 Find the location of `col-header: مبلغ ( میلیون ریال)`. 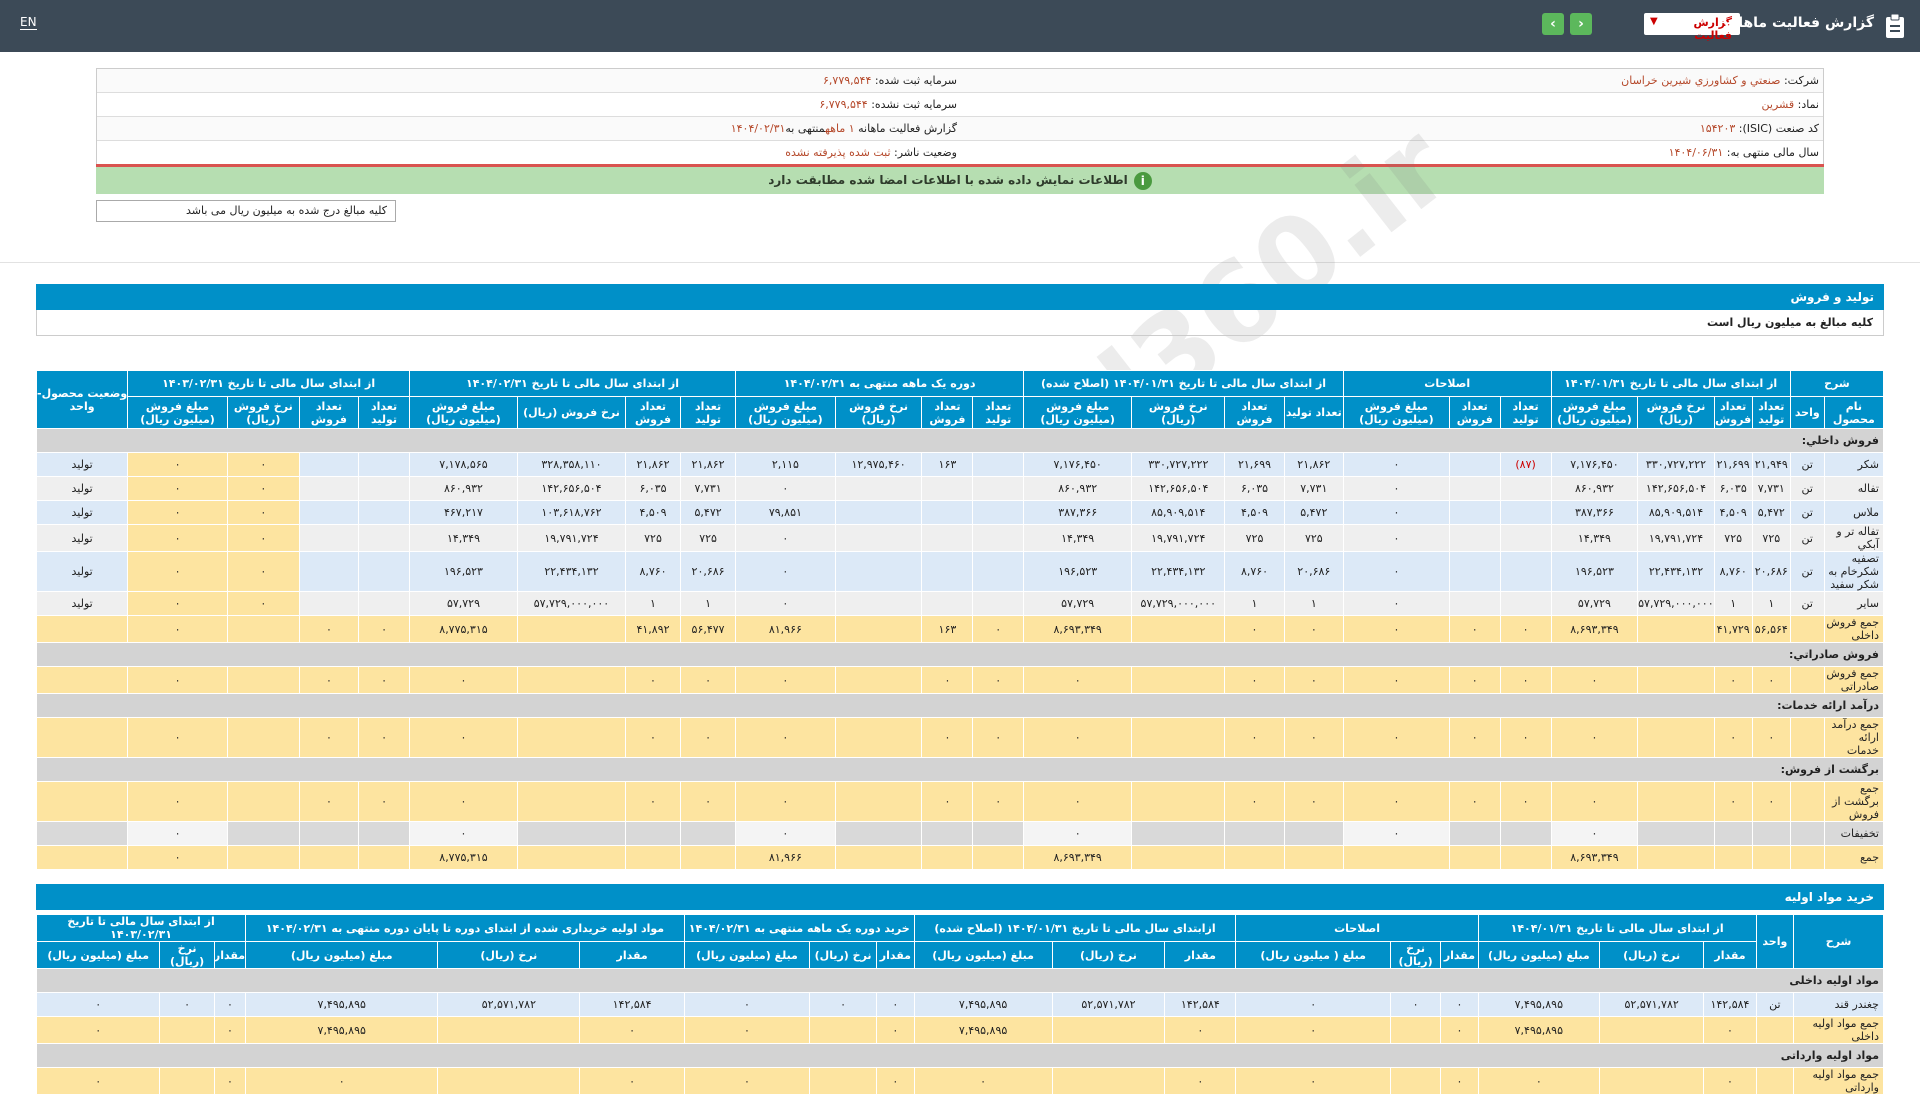

col-header: مبلغ ( میلیون ریال) is located at coordinates (1313, 955).